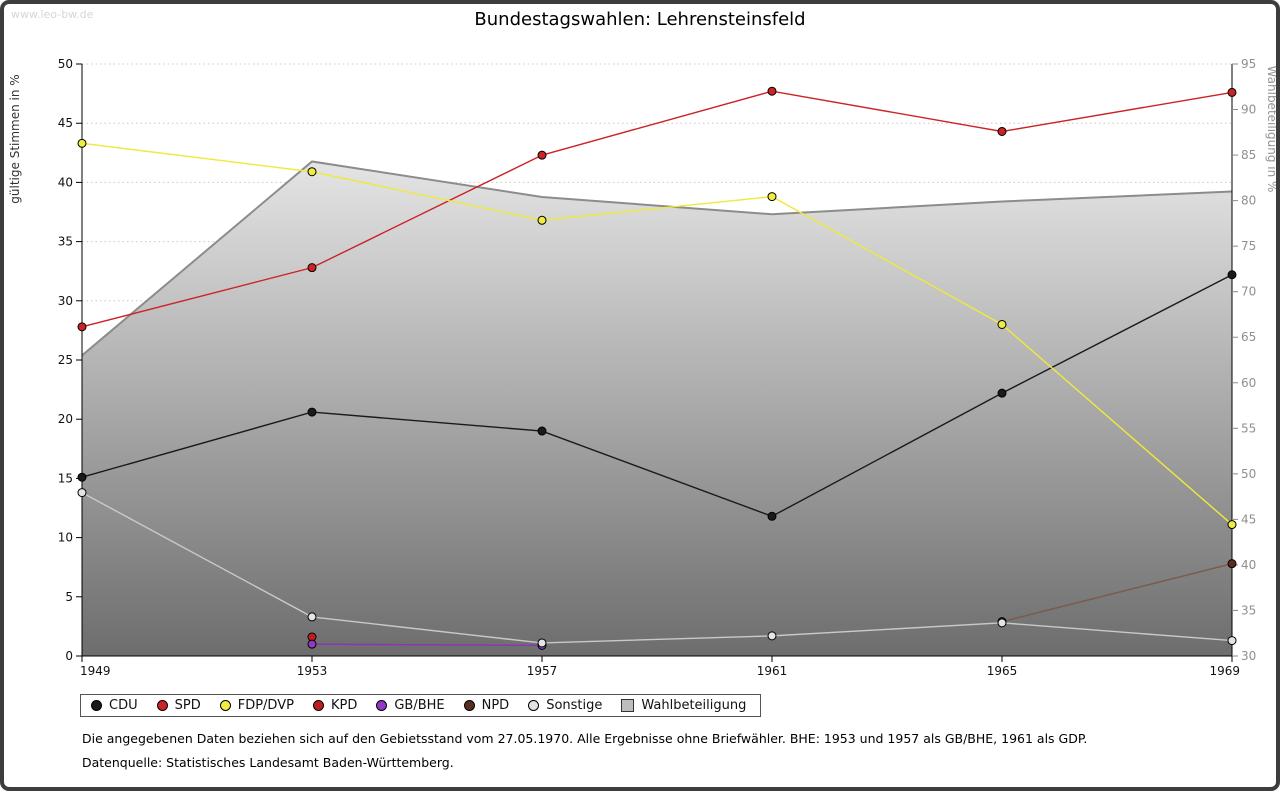  I want to click on svg-text: 1965, so click(1002, 671).